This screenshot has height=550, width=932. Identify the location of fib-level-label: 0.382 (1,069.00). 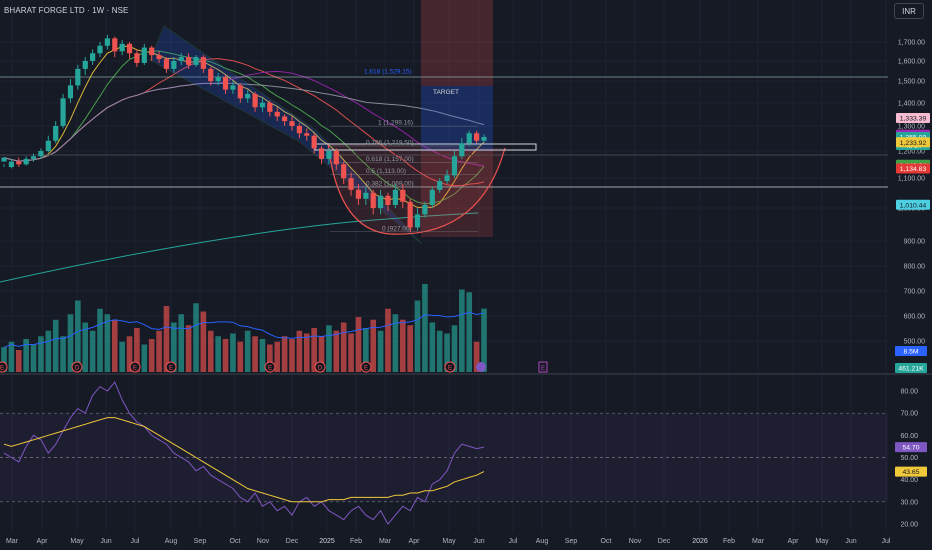
(390, 184).